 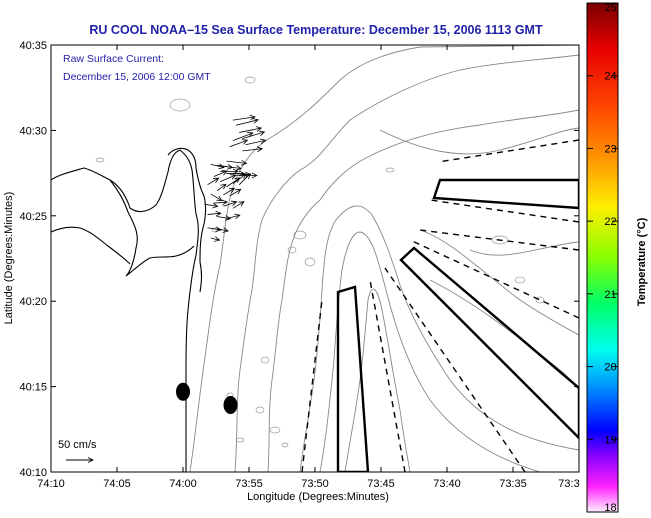 What do you see at coordinates (610, 222) in the screenshot?
I see `colorbar-tick-label: 22` at bounding box center [610, 222].